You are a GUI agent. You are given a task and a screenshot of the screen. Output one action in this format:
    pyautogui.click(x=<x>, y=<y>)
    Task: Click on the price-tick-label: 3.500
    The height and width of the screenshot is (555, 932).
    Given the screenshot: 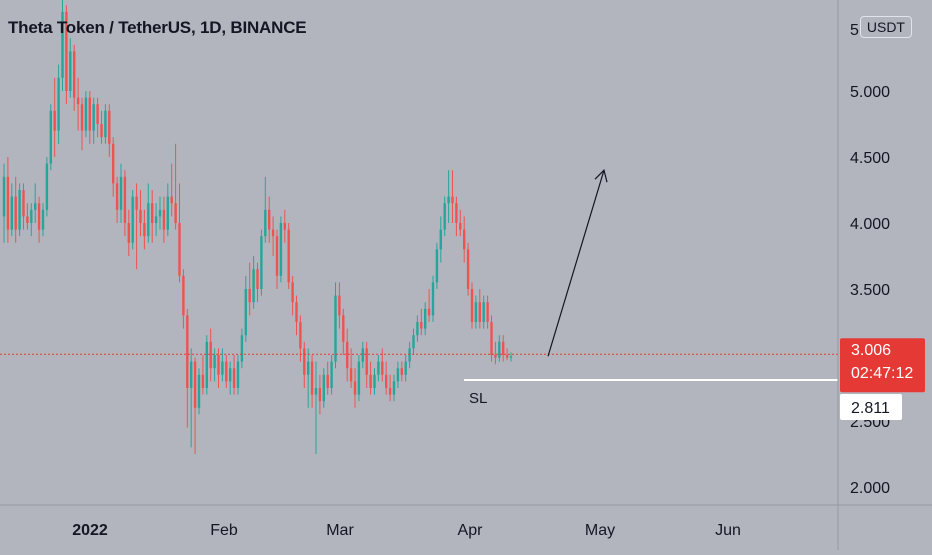 What is the action you would take?
    pyautogui.click(x=870, y=290)
    